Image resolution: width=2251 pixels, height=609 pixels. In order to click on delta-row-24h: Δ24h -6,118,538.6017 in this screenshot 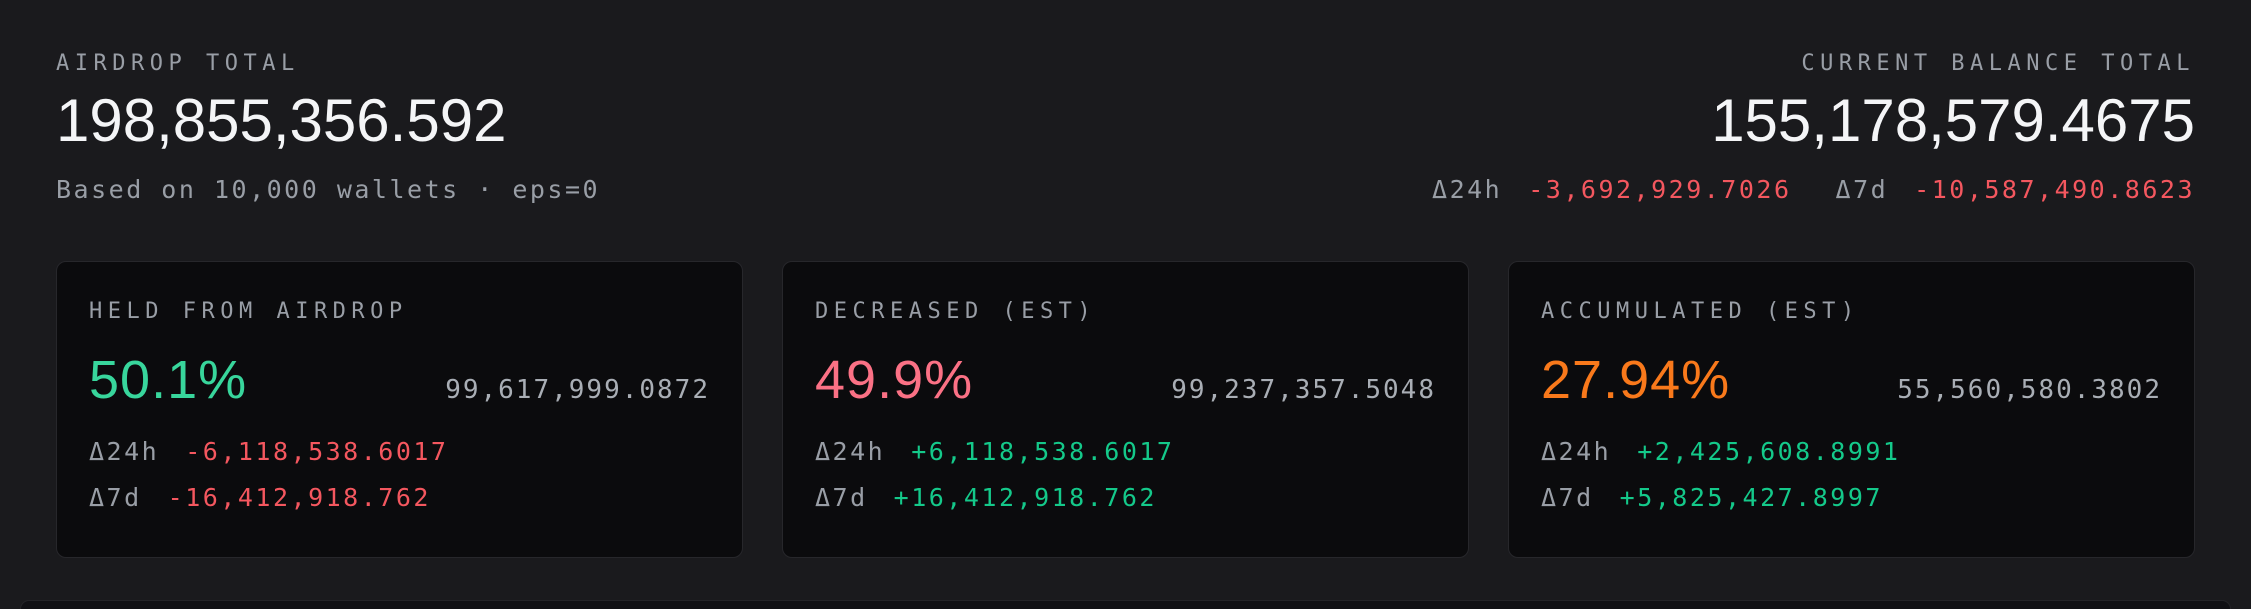, I will do `click(399, 452)`.